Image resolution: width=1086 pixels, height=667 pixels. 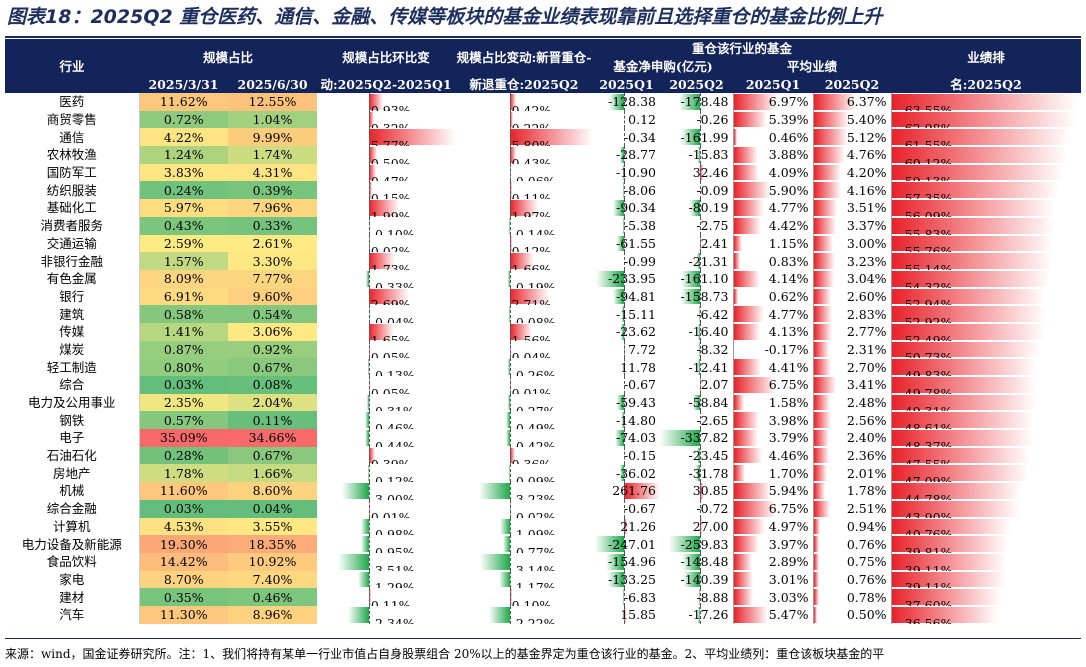 I want to click on perf-q2-cell: 3.23%, so click(x=852, y=261).